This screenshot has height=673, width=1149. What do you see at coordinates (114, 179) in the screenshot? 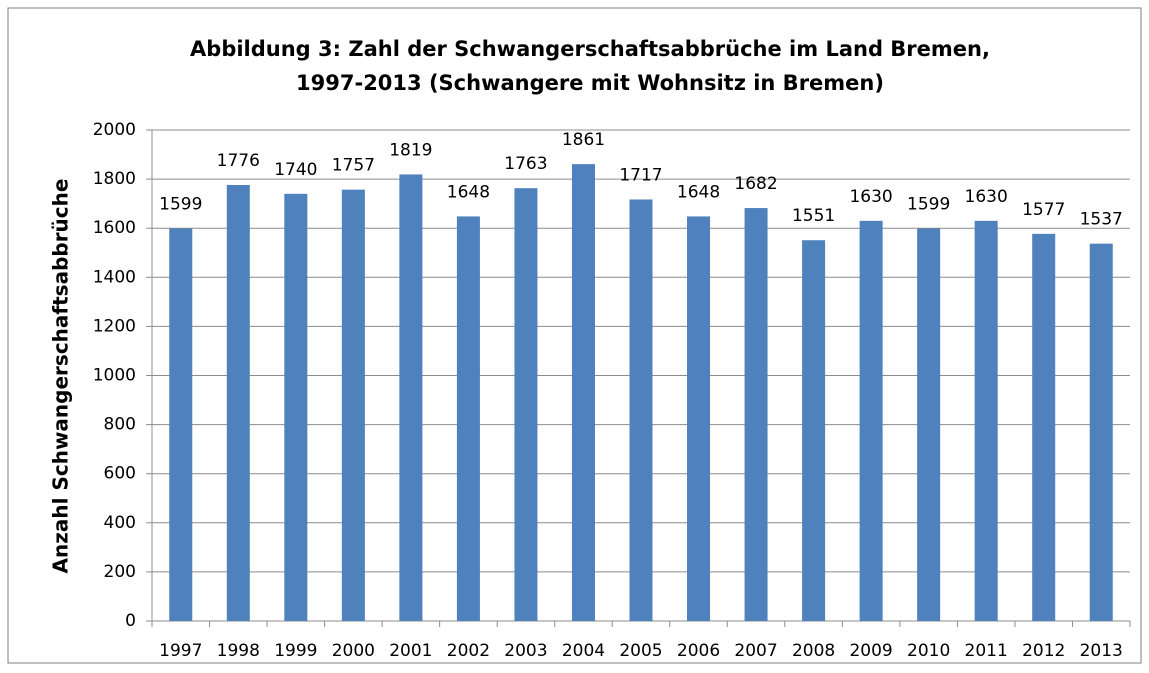
I see `y-tick-label: 1800` at bounding box center [114, 179].